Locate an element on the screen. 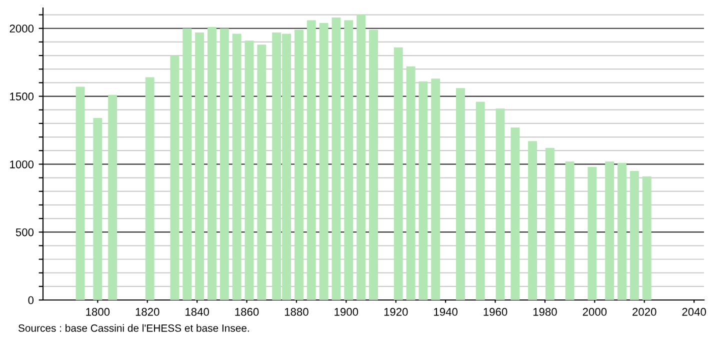  x-tick-label: 1800 is located at coordinates (98, 312).